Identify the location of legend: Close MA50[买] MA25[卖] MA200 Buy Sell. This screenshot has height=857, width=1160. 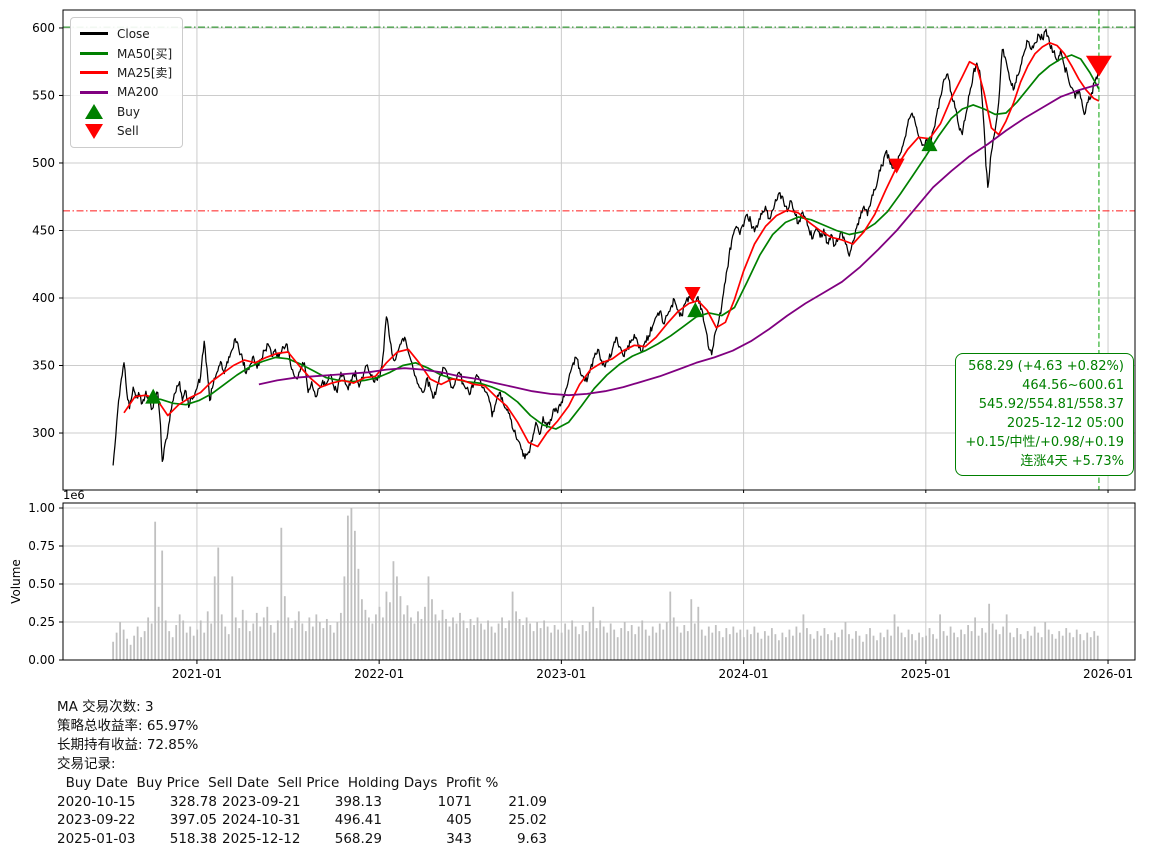
(127, 82).